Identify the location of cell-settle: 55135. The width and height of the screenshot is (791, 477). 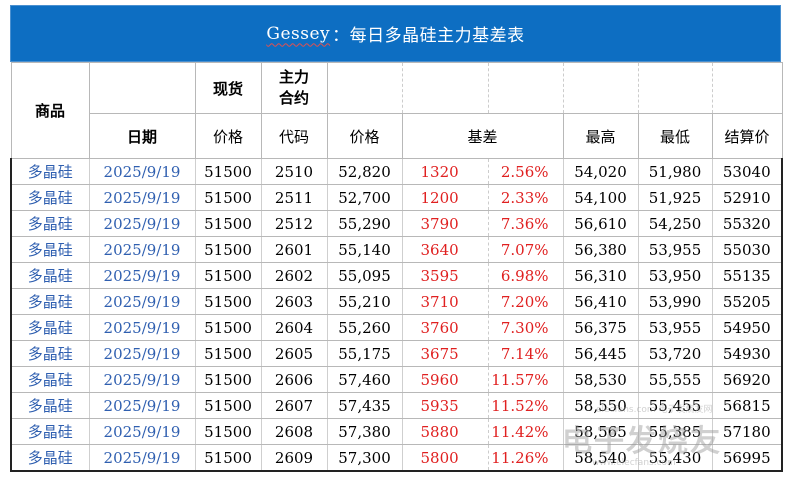
(747, 275).